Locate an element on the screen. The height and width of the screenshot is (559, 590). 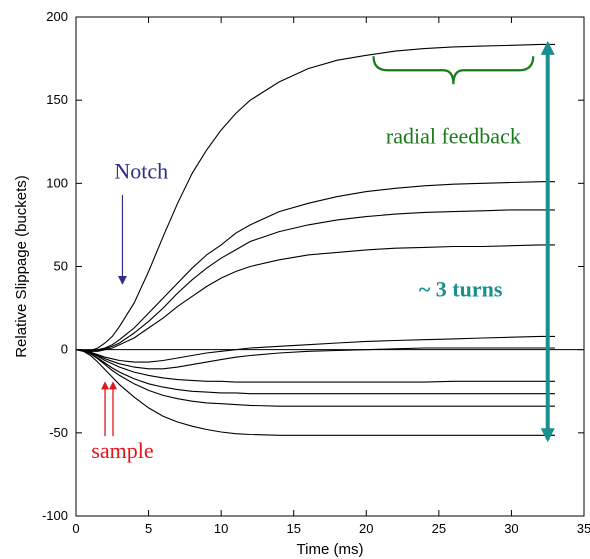
x-tick-label: 15 is located at coordinates (293, 528).